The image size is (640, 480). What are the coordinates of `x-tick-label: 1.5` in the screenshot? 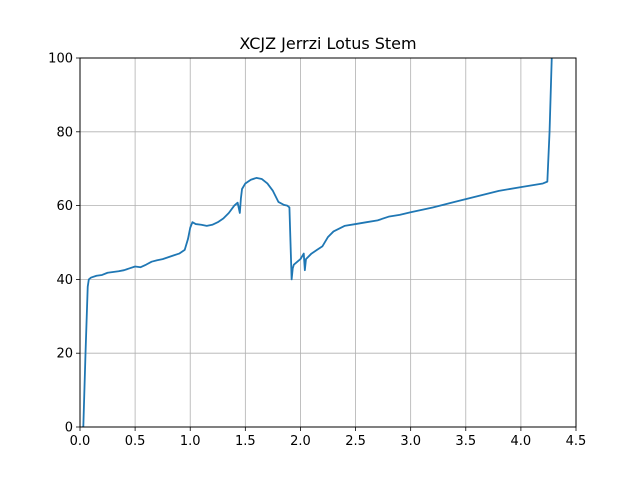 It's located at (245, 441).